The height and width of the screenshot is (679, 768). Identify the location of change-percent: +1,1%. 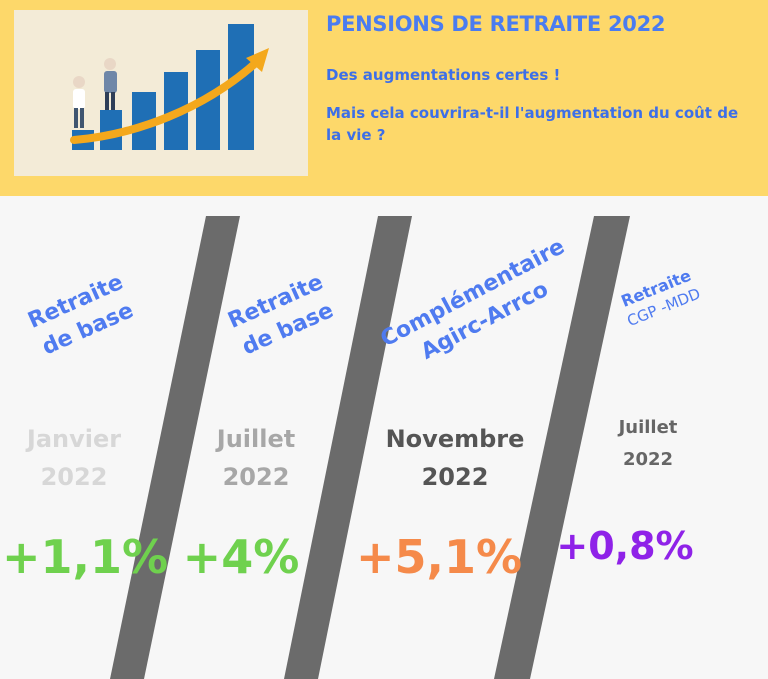
(85, 557).